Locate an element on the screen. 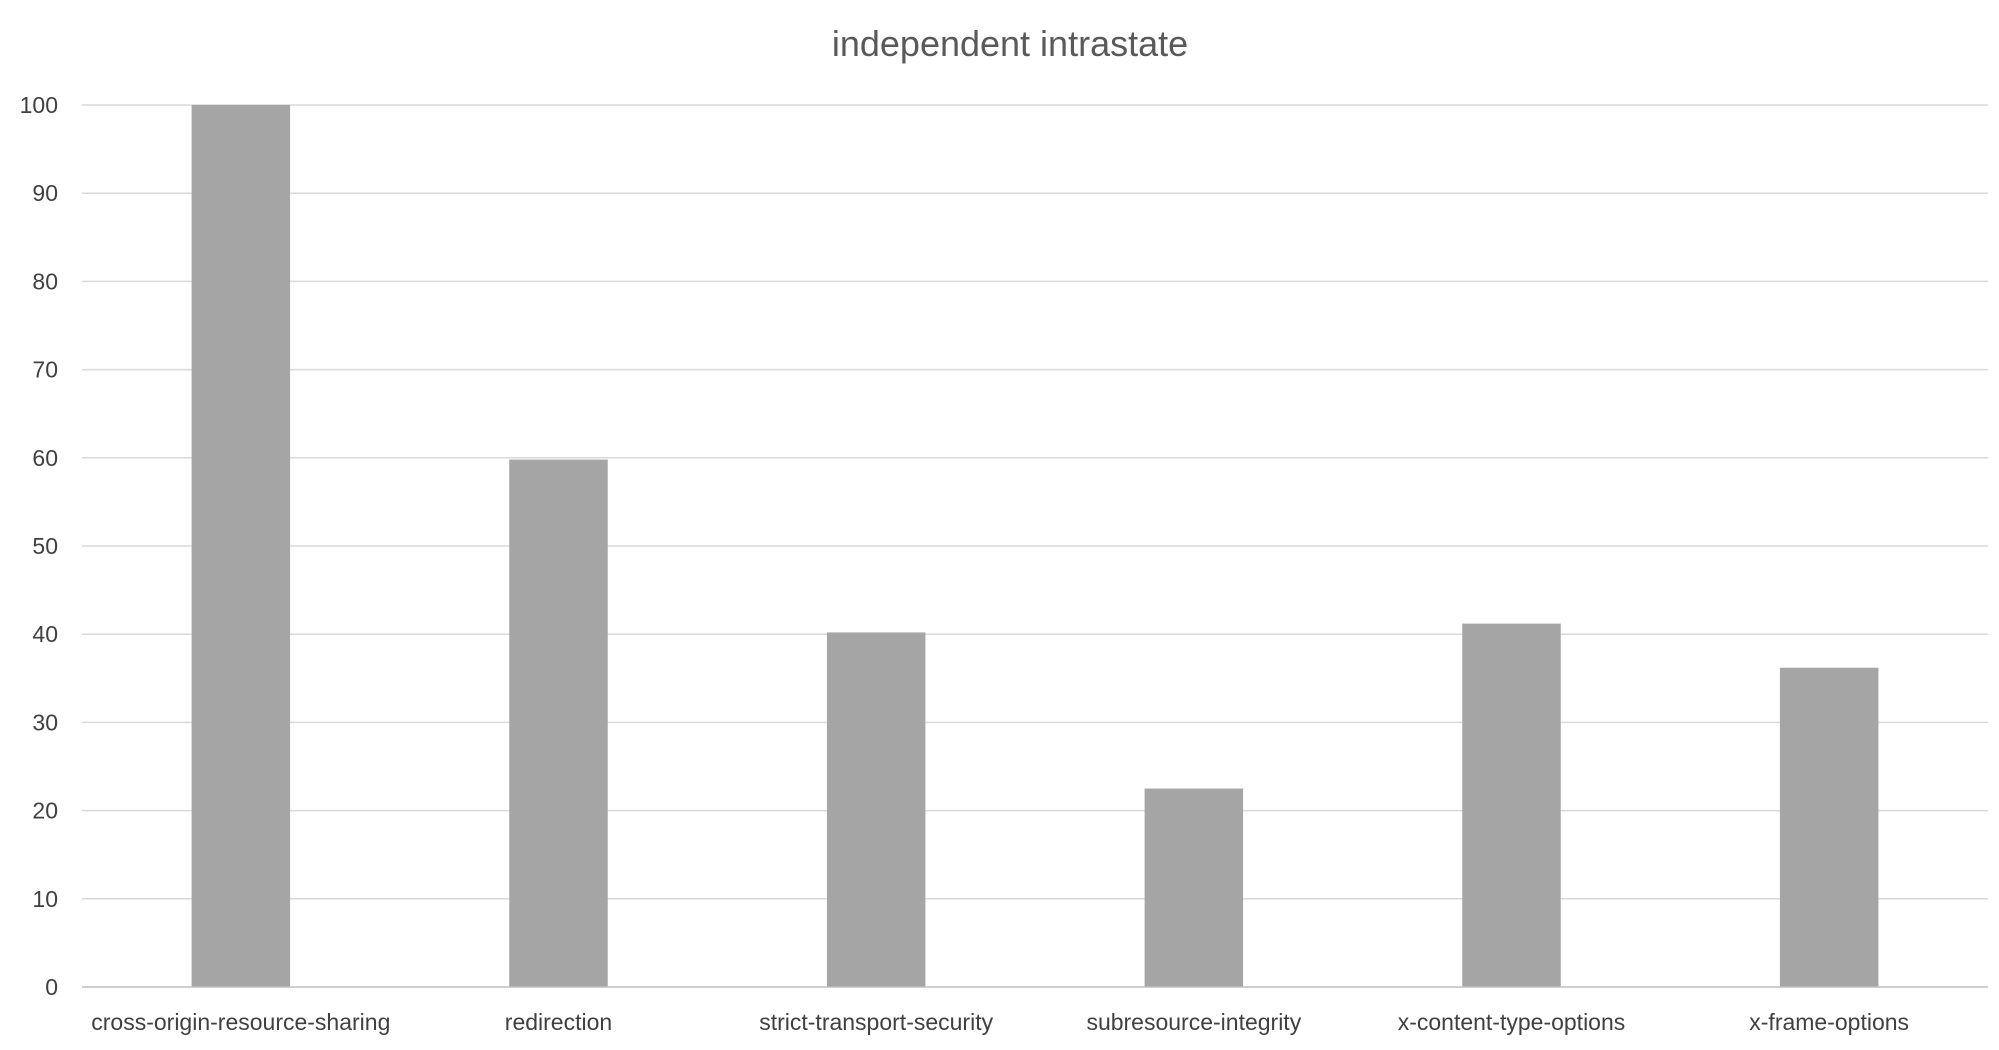 This screenshot has height=1050, width=1999. bar-subresource-integrity is located at coordinates (1194, 887).